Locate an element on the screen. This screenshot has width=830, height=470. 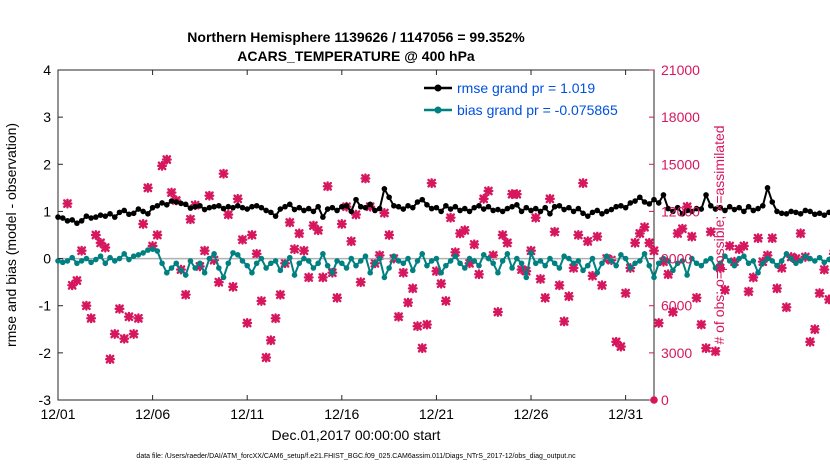
legend-bias-label: bias grand pr = -0.075865 is located at coordinates (537, 110).